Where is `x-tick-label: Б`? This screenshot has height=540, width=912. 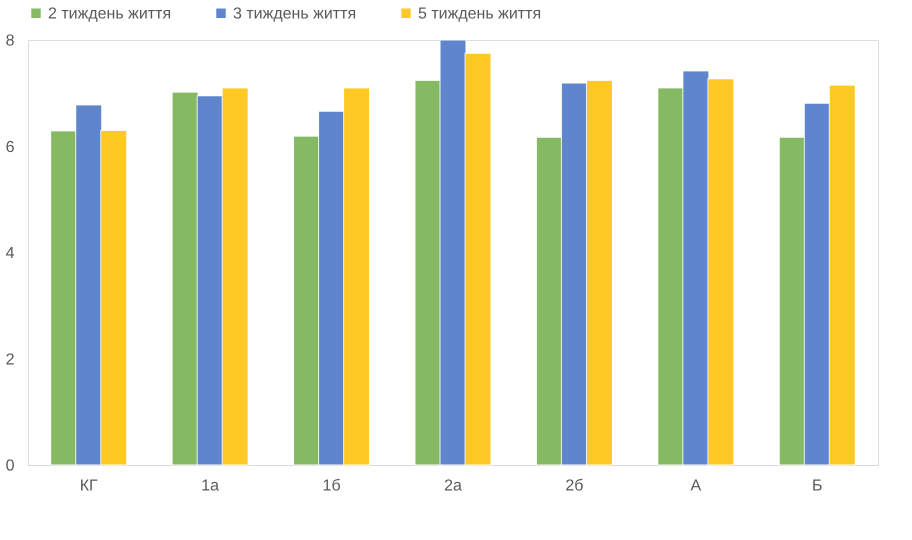
x-tick-label: Б is located at coordinates (817, 486).